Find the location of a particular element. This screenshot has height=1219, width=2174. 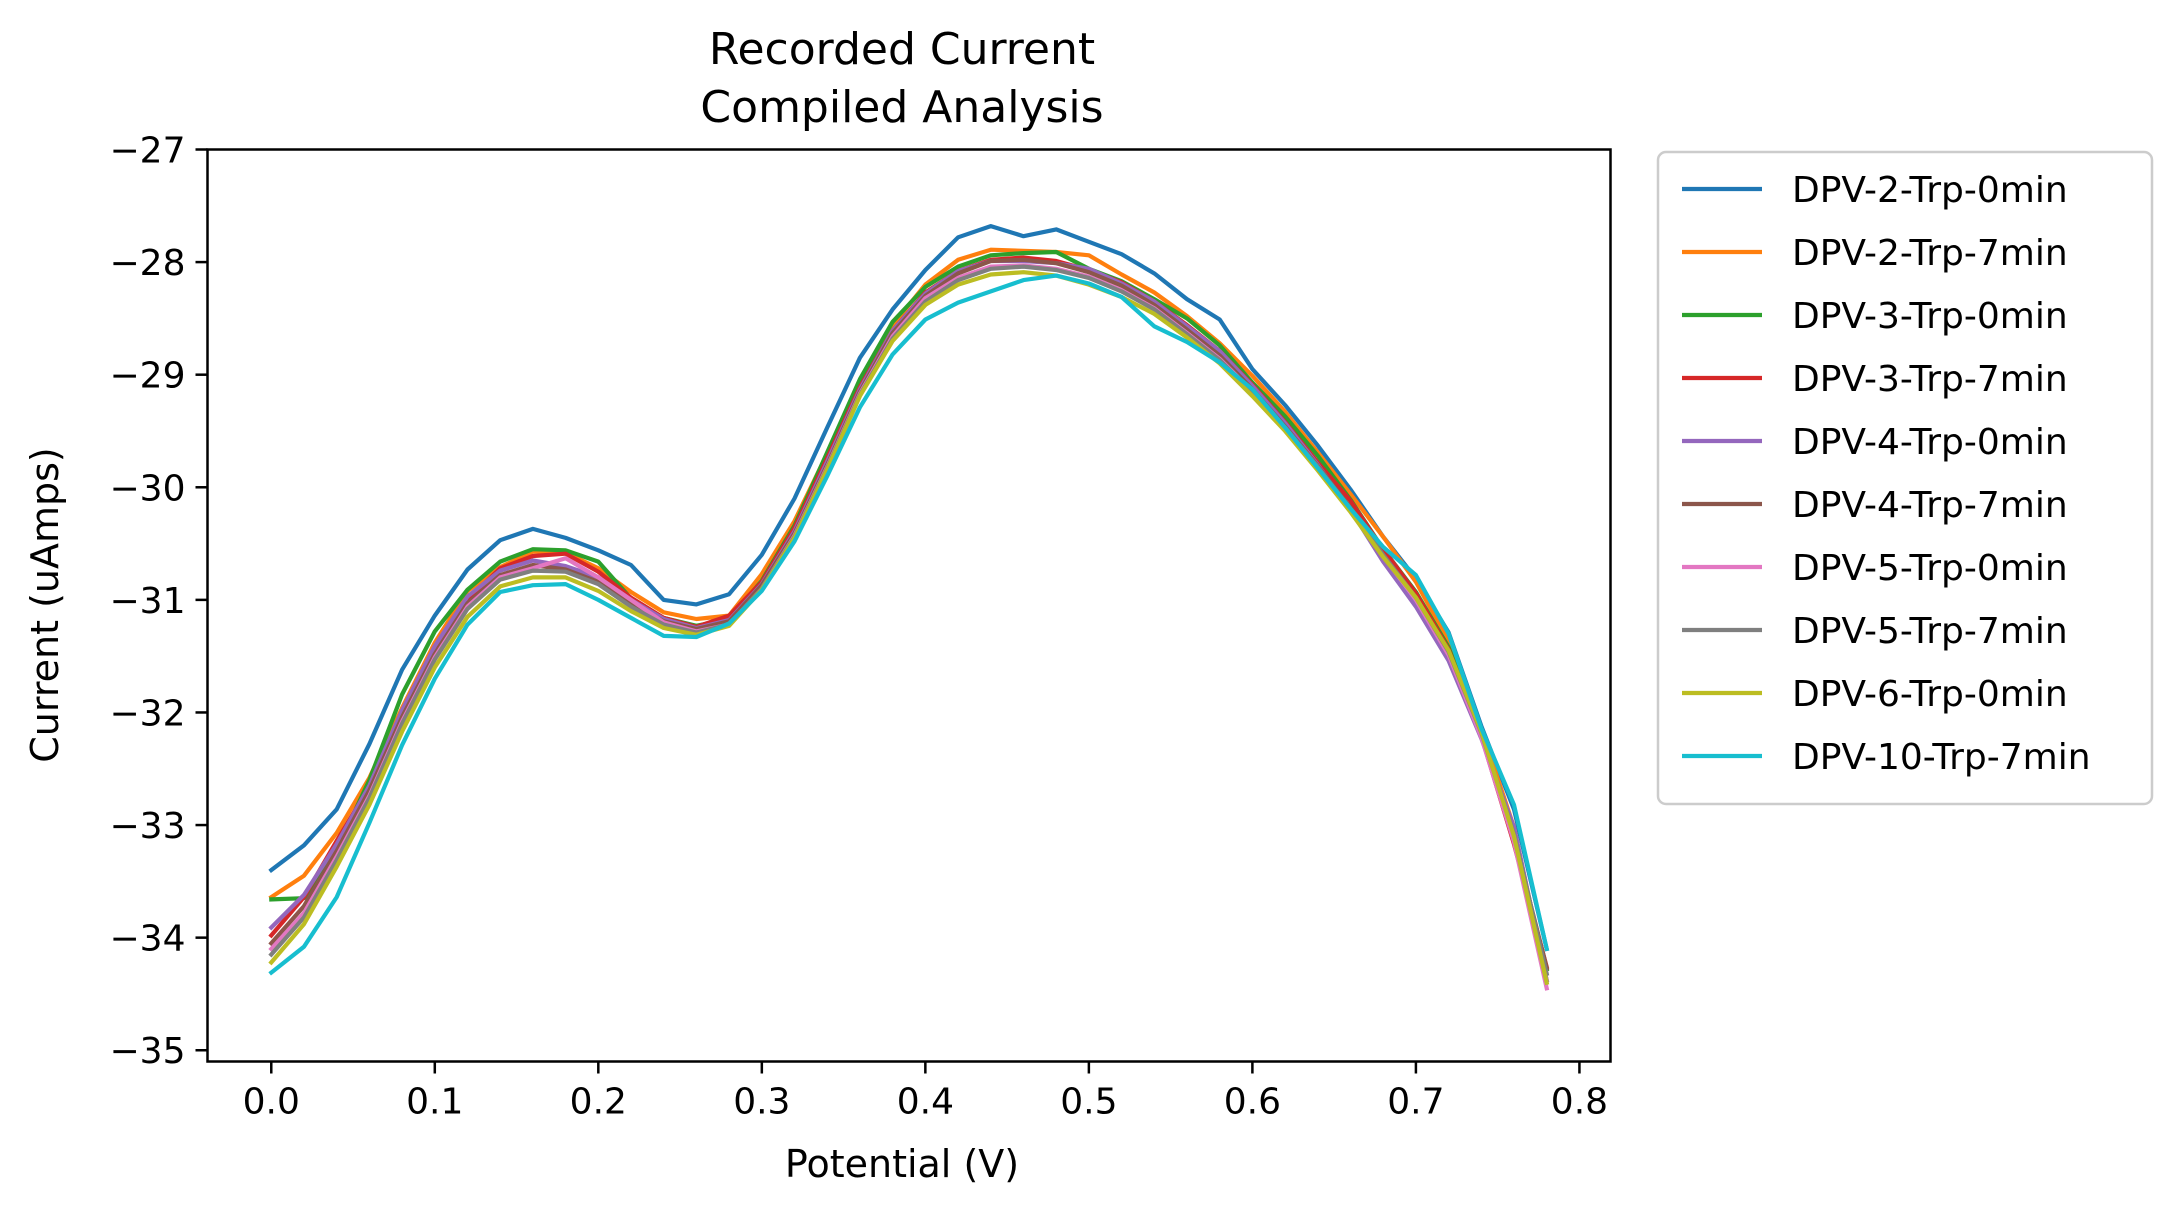

legend-label: DPV-10-Trp-7min is located at coordinates (1941, 757).